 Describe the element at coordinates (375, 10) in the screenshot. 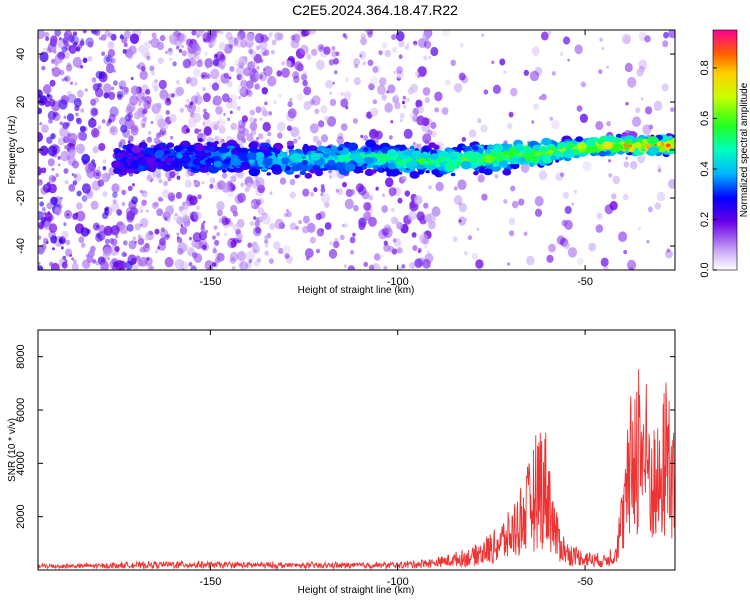

I see `chart-title: C2E5.2024.364.18.47.R22` at that location.